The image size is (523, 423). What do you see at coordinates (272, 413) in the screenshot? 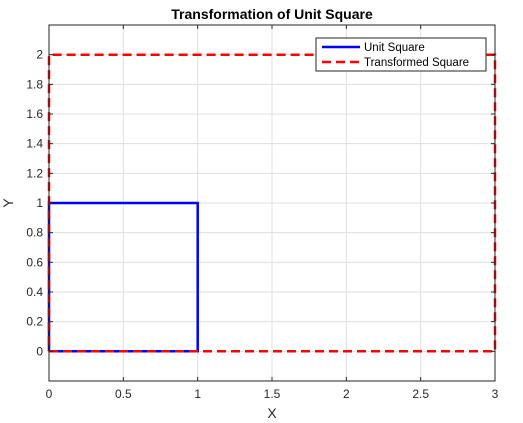
I see `x-axis-label: X` at bounding box center [272, 413].